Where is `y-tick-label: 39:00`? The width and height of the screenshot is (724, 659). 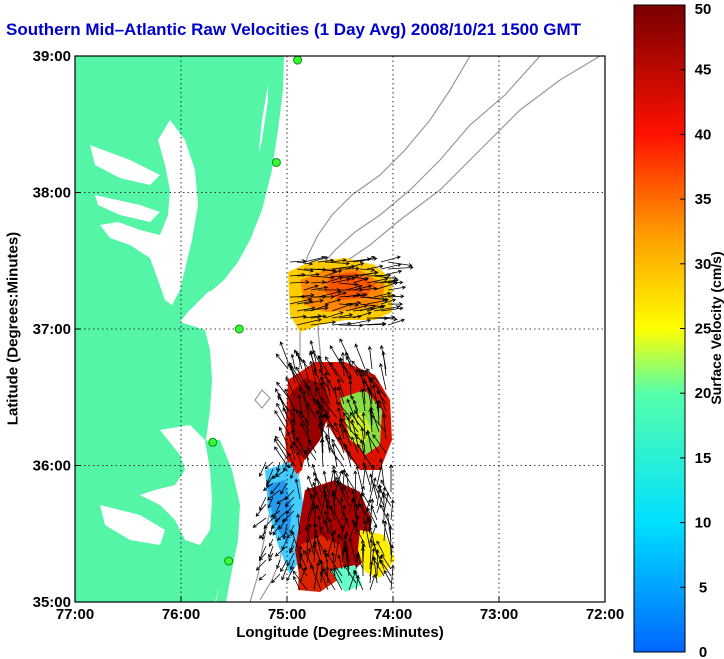
y-tick-label: 39:00 is located at coordinates (52, 56).